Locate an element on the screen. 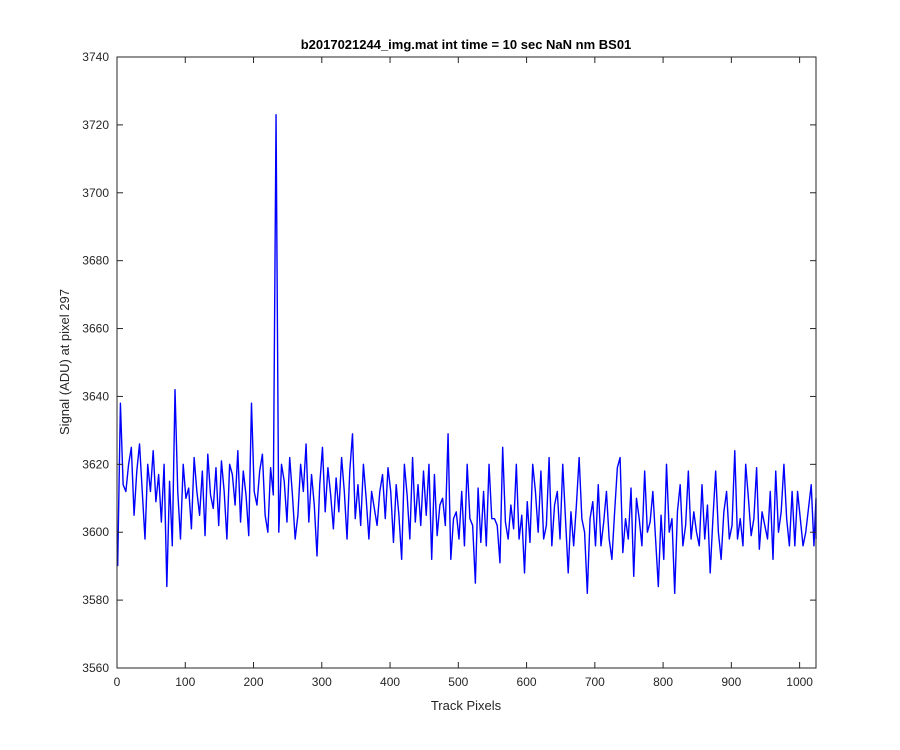  y-tick-label: 3600 is located at coordinates (95, 532).